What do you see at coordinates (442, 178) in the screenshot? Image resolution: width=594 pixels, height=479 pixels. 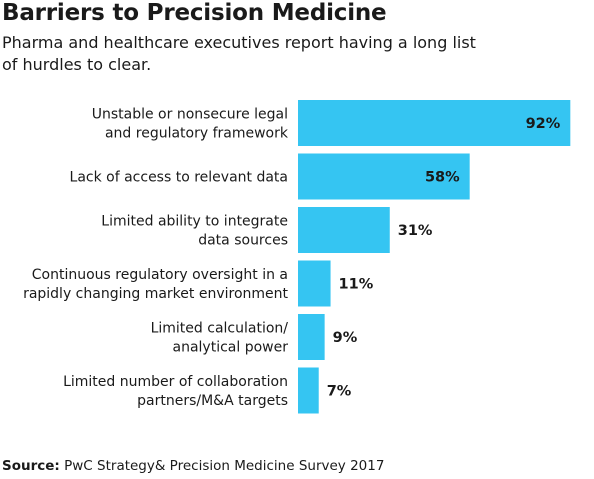 I see `value-label-1: 58%` at bounding box center [442, 178].